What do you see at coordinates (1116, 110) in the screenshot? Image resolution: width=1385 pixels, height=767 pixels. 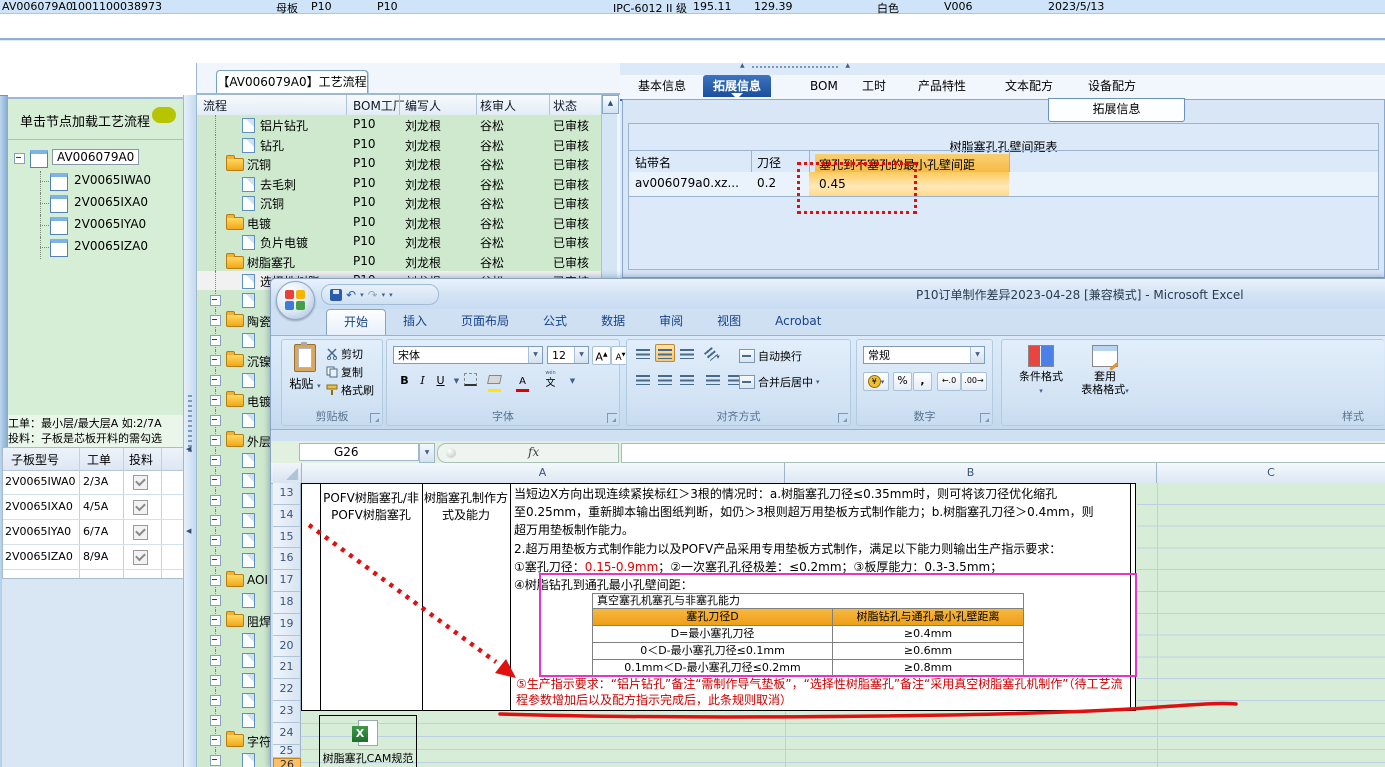 I see `info-sub-tab: 拓展信息` at bounding box center [1116, 110].